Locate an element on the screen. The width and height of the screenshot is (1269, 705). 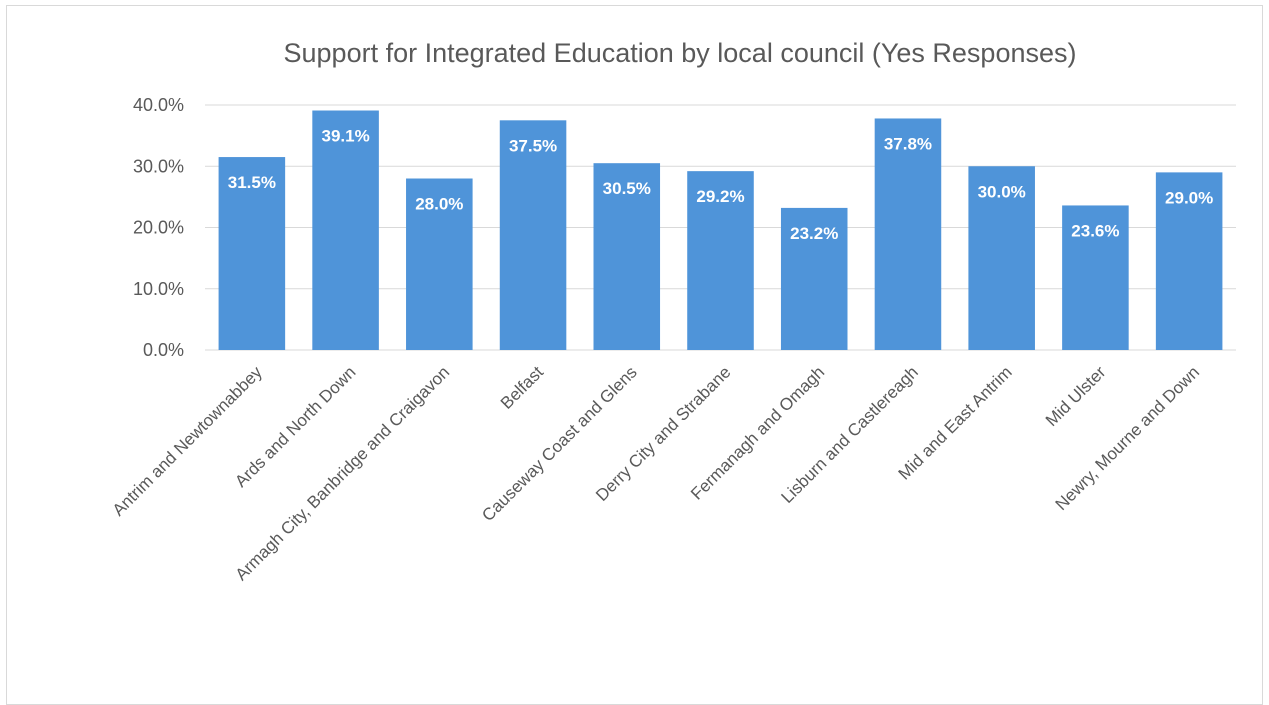
data-label: 39.1% is located at coordinates (345, 136).